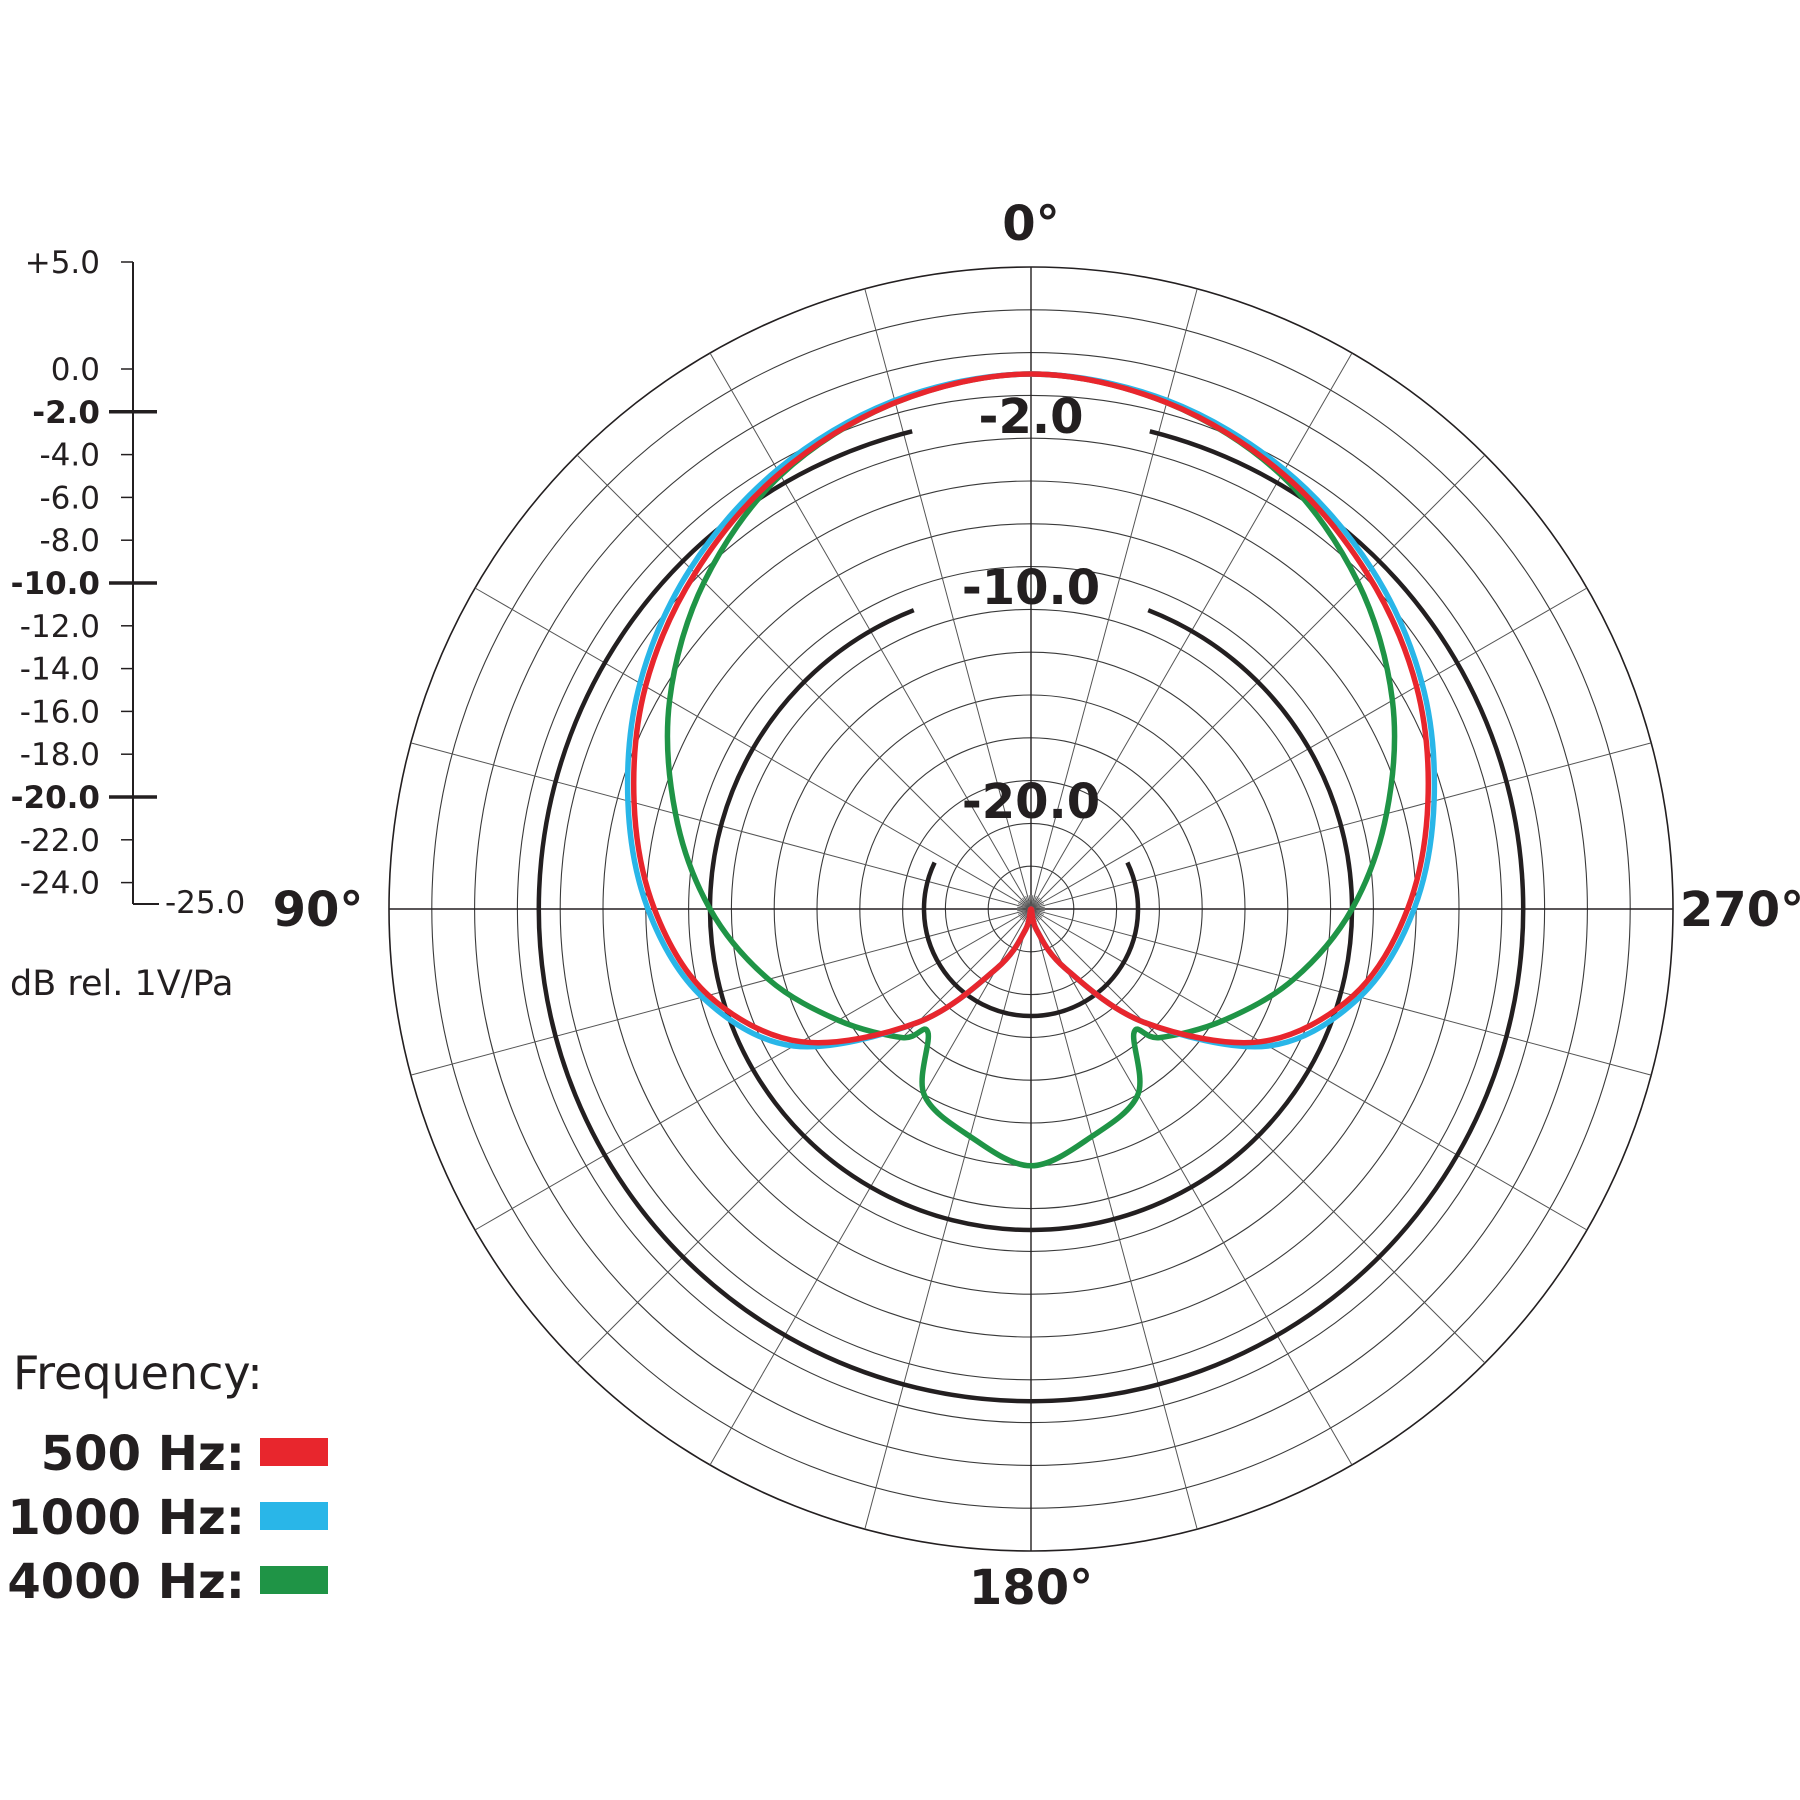 The height and width of the screenshot is (1800, 1800). I want to click on ring-label: -10.0, so click(1031, 588).